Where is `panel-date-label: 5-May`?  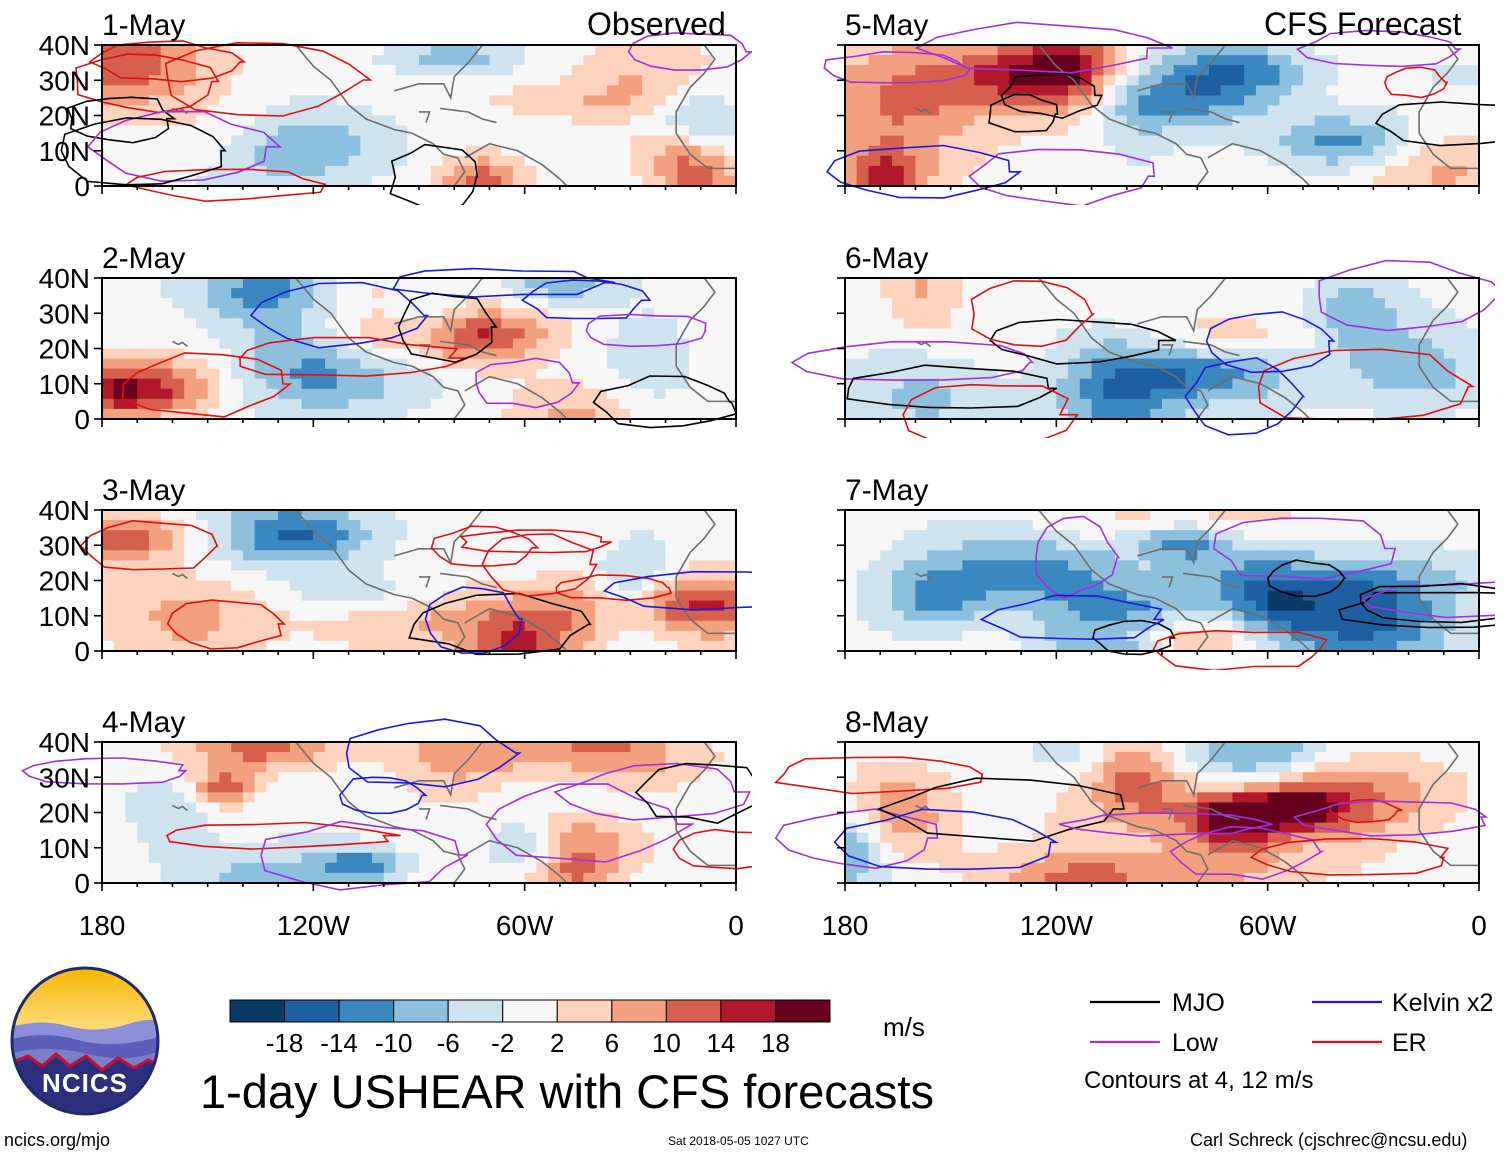
panel-date-label: 5-May is located at coordinates (886, 25).